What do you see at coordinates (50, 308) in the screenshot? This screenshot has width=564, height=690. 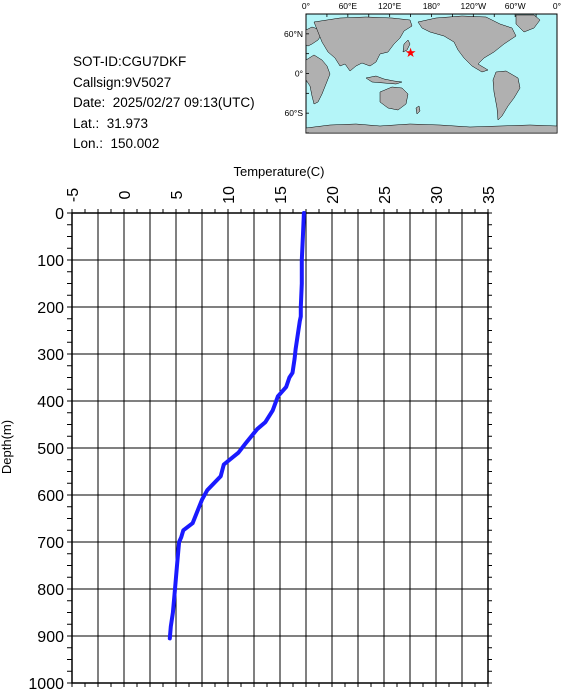 I see `y-tick-label: 200` at bounding box center [50, 308].